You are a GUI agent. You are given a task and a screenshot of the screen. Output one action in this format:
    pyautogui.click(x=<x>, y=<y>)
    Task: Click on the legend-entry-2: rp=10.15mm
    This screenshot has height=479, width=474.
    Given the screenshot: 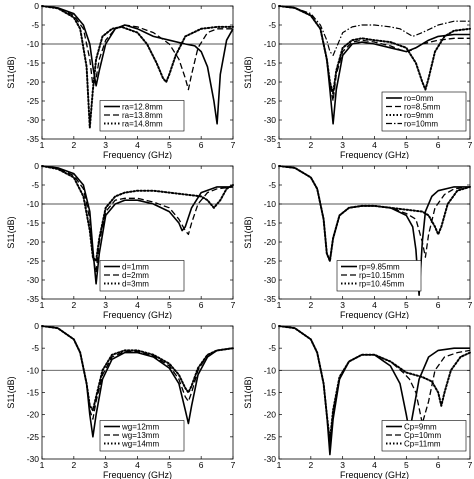 What is the action you would take?
    pyautogui.click(x=381, y=275)
    